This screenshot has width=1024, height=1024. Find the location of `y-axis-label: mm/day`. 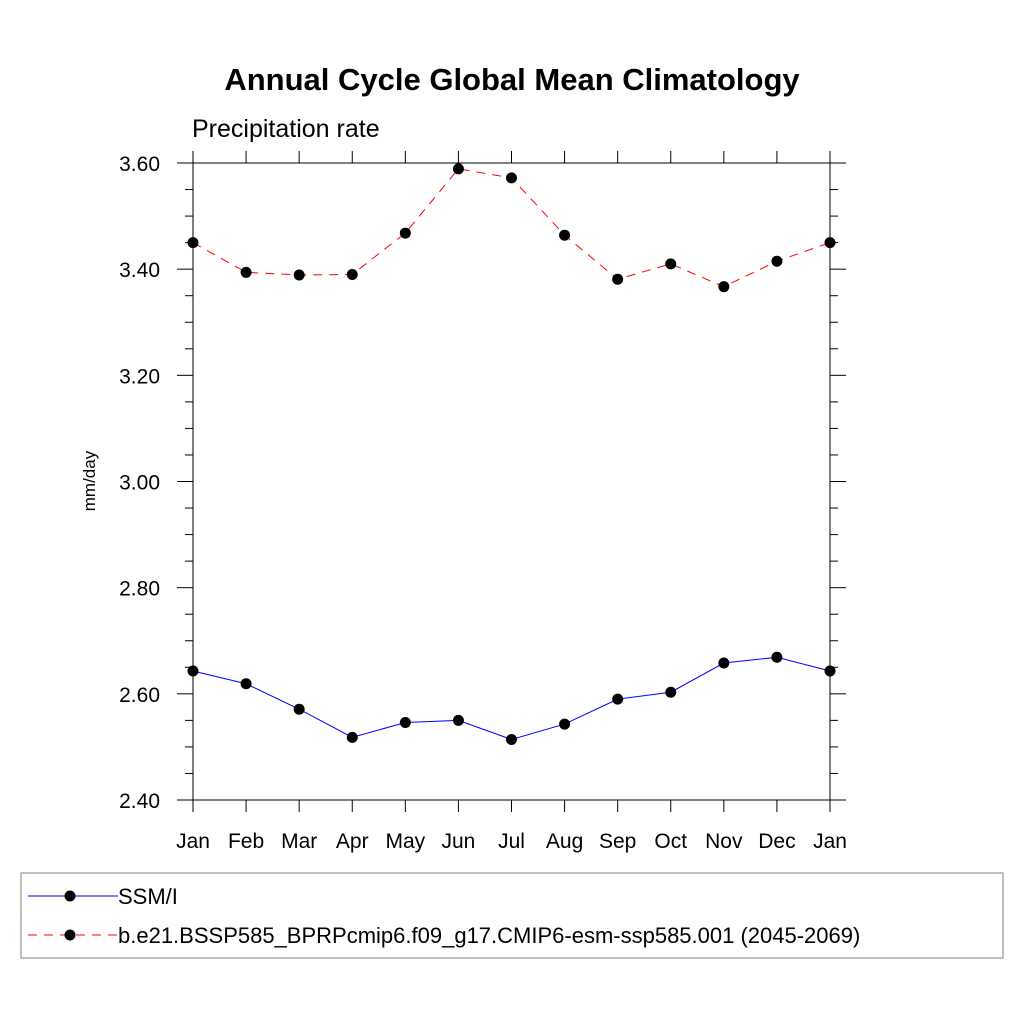

y-axis-label: mm/day is located at coordinates (89, 480).